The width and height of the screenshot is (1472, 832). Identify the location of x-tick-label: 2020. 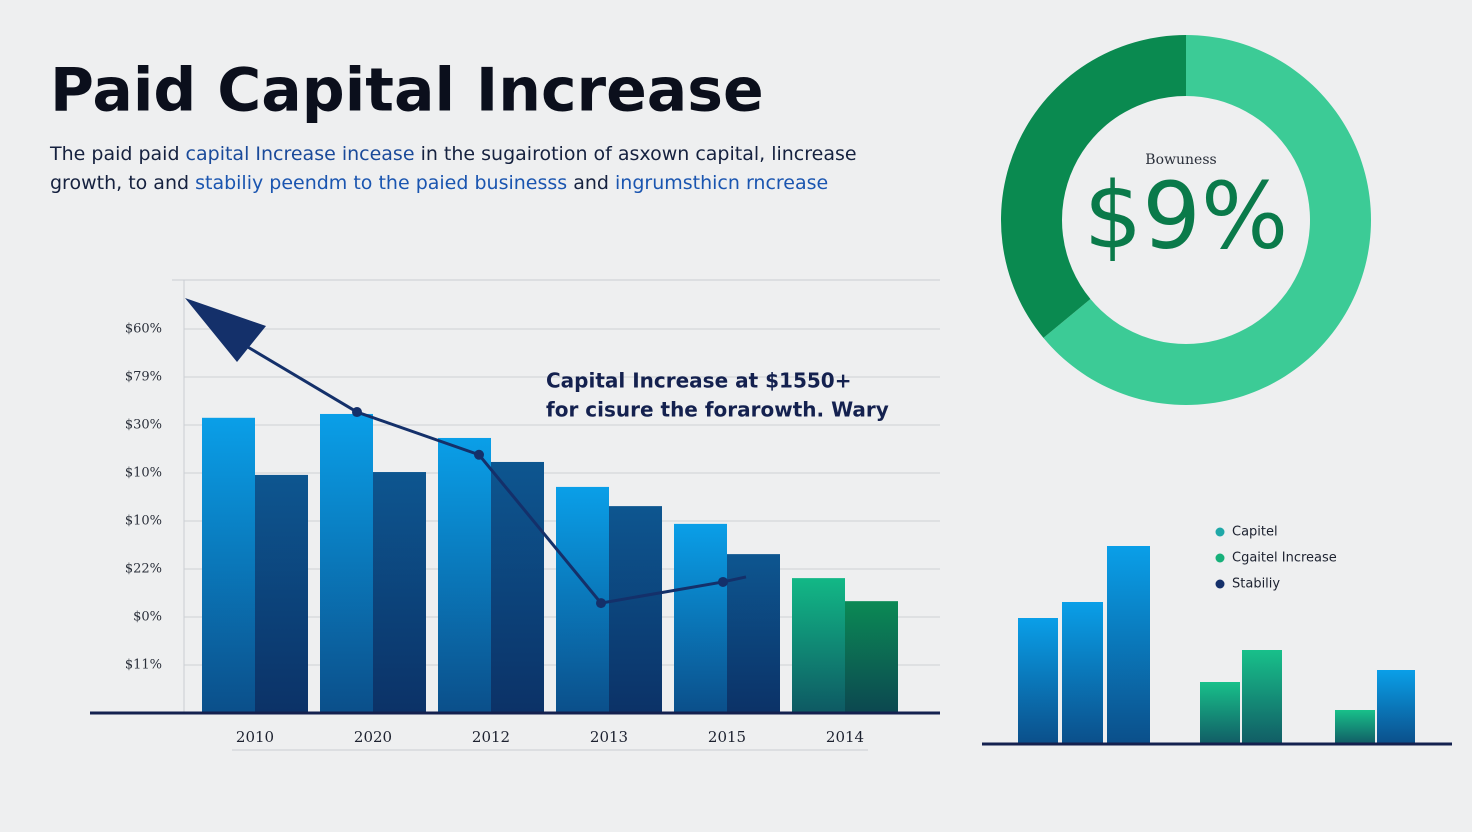
(373, 737).